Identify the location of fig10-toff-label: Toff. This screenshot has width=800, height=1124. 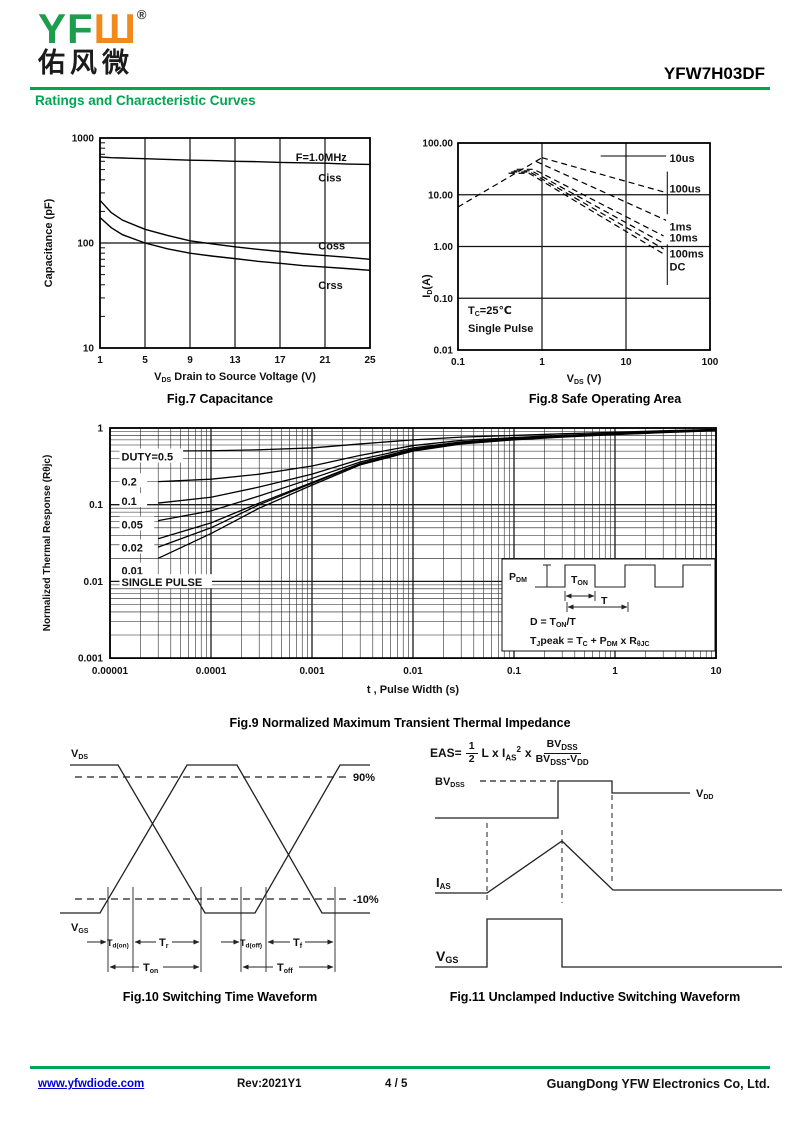
(285, 968).